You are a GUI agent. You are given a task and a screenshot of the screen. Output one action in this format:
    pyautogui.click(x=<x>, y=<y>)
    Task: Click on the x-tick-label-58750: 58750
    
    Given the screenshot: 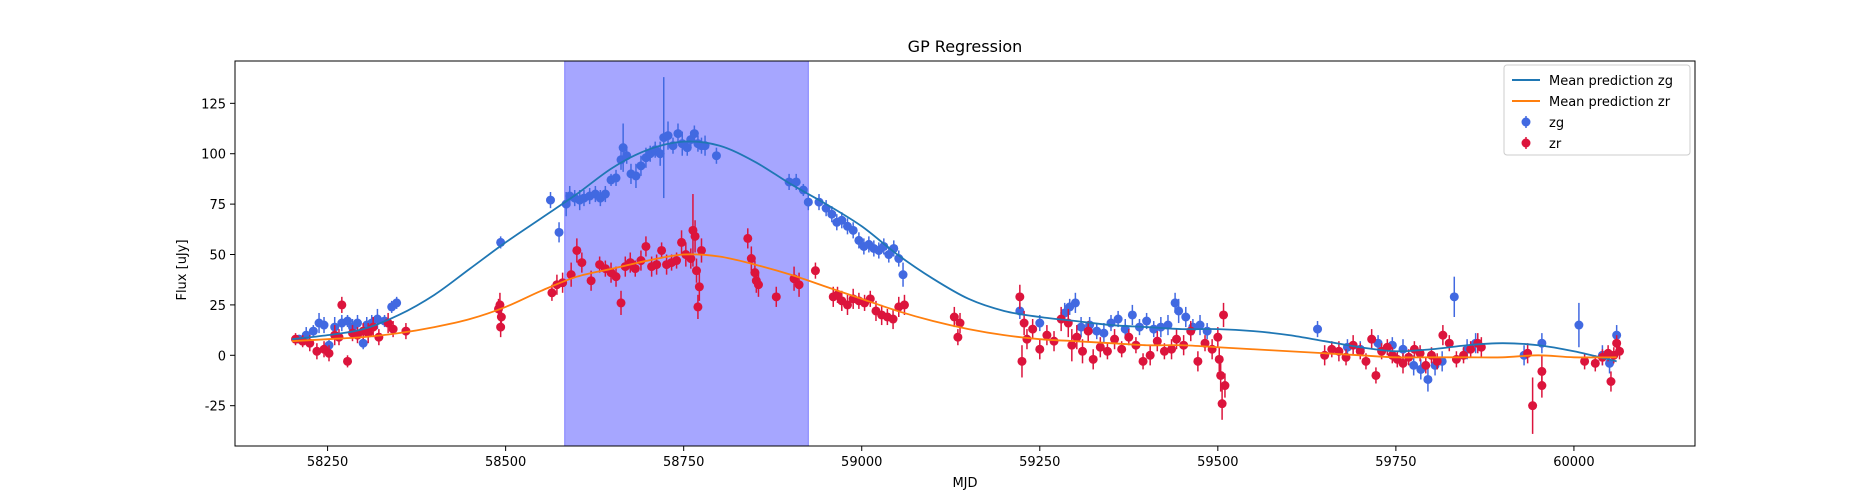 What is the action you would take?
    pyautogui.click(x=683, y=462)
    